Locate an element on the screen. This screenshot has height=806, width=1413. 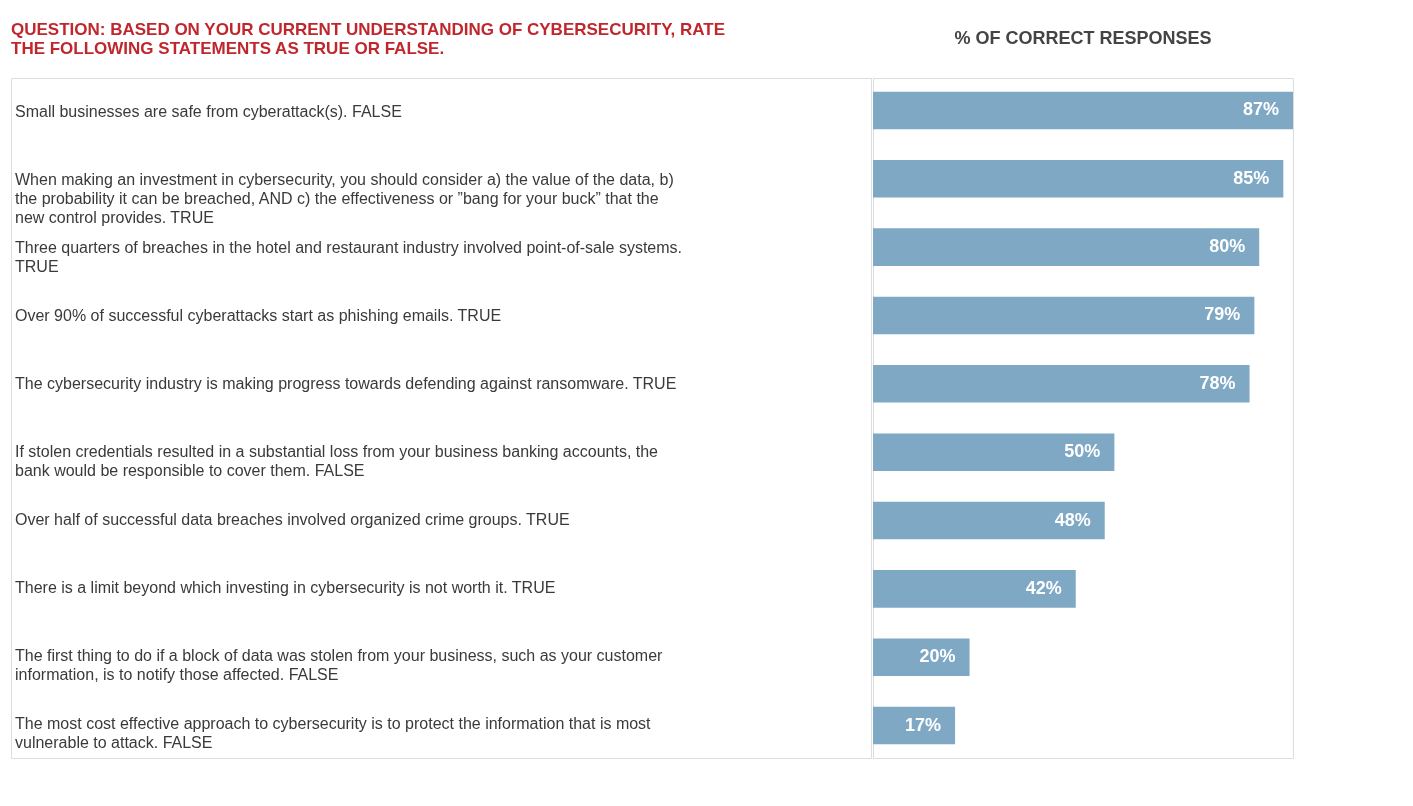
data-label: 79% is located at coordinates (1222, 314).